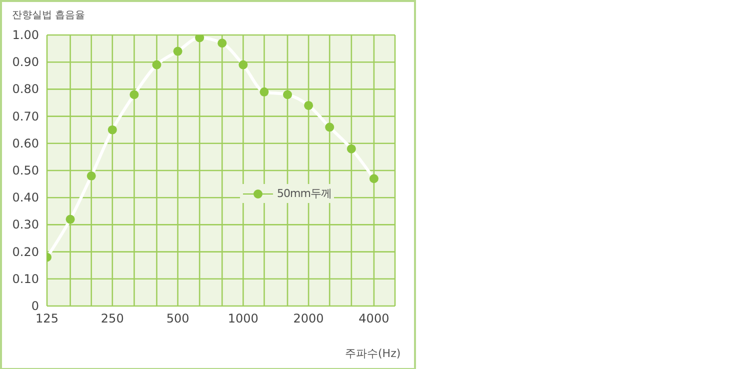  I want to click on y-tick-label: 1.00, so click(25, 35).